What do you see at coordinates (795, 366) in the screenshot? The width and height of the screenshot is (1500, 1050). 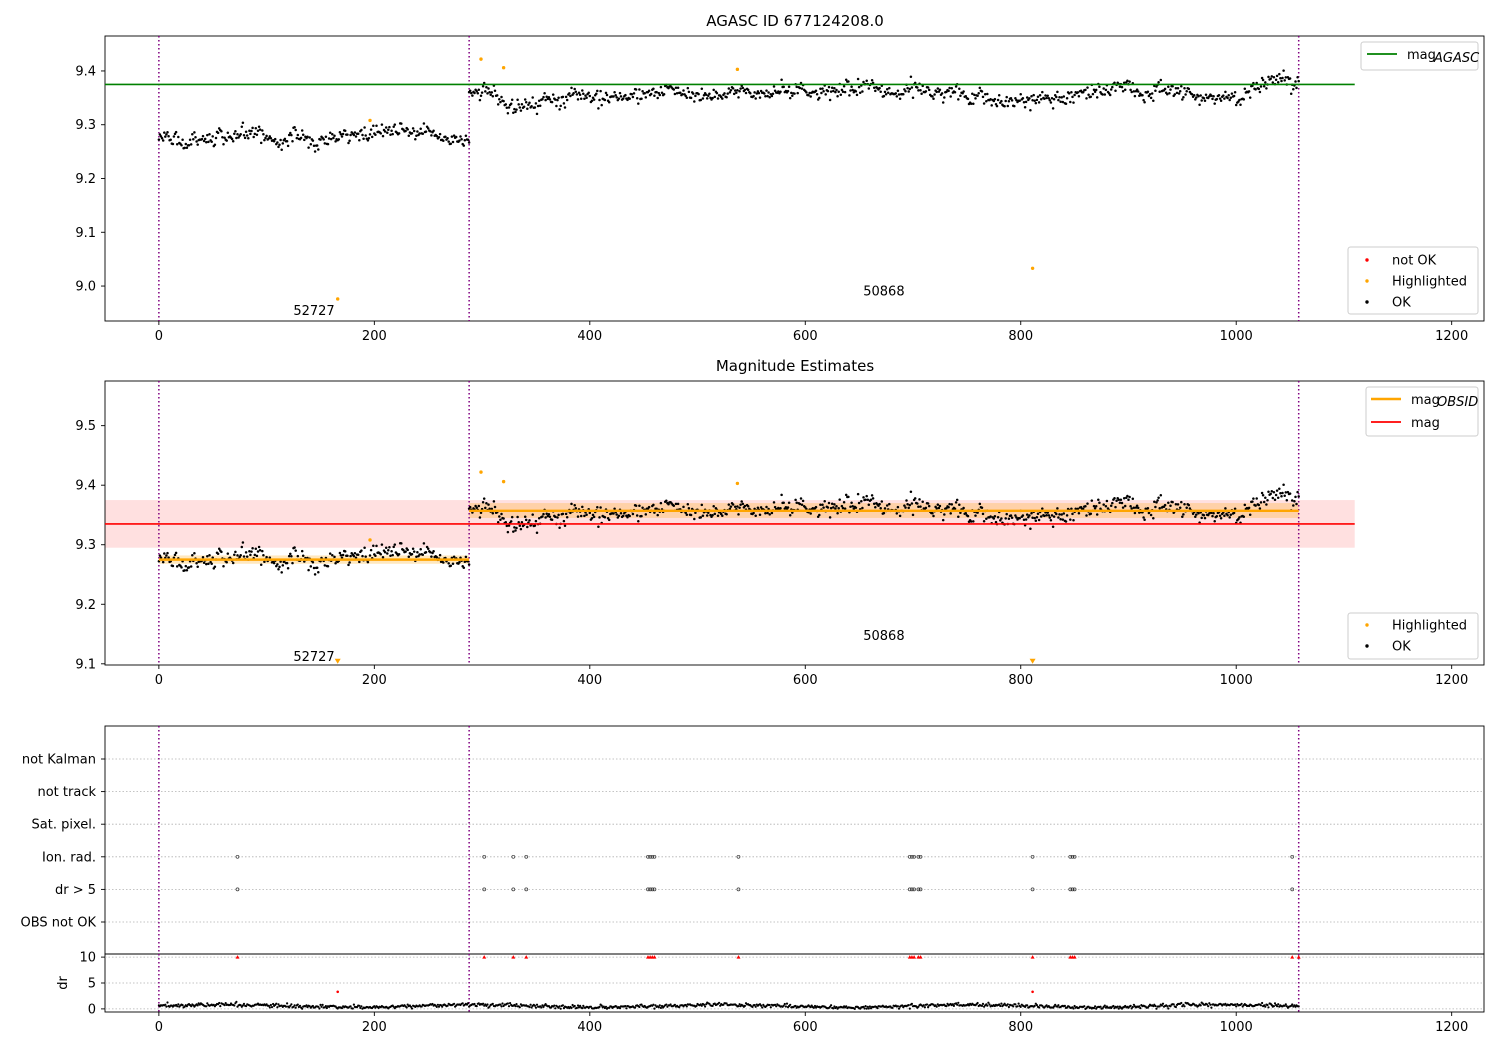 I see `panel-title-magnitude-estimates: Magnitude Estimates` at bounding box center [795, 366].